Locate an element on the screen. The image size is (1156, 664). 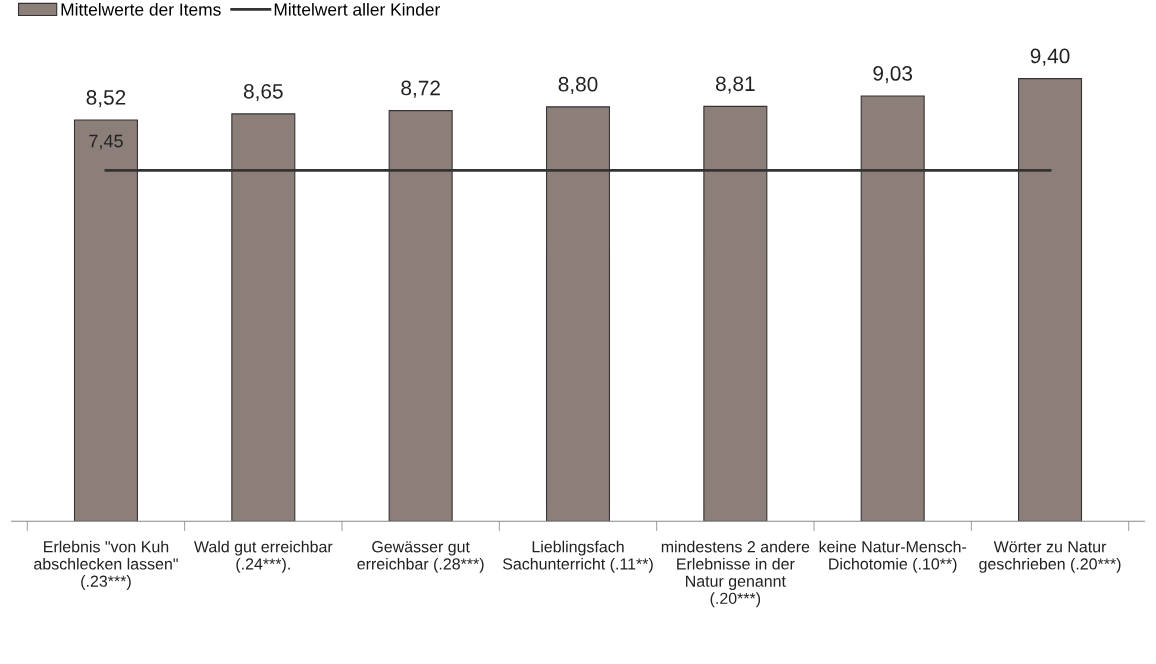
data-label: 9,03 is located at coordinates (893, 75).